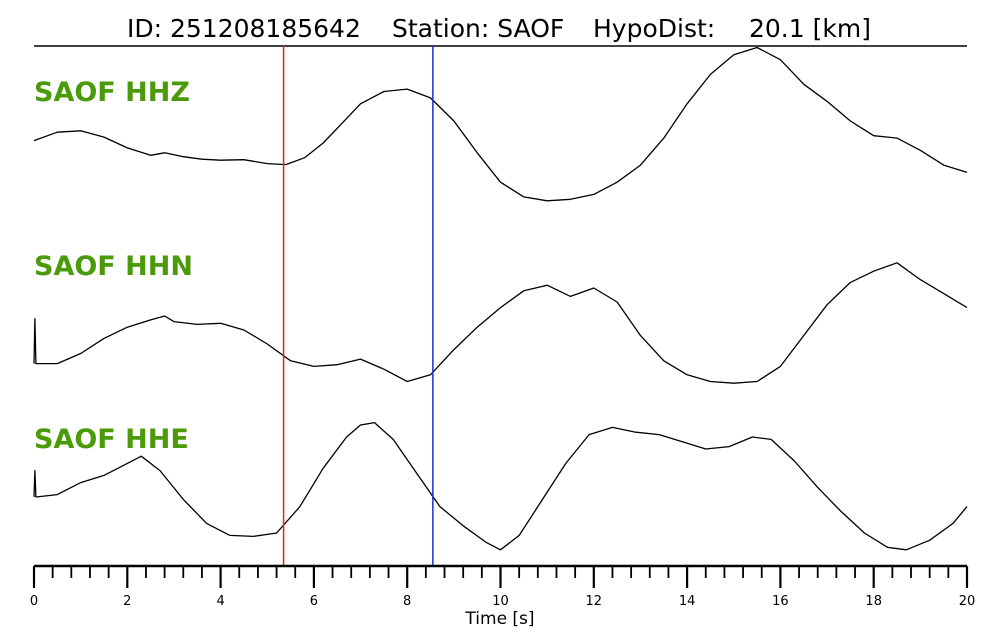 This screenshot has height=640, width=1000. What do you see at coordinates (111, 439) in the screenshot?
I see `channel-label-hhe: SAOF HHE` at bounding box center [111, 439].